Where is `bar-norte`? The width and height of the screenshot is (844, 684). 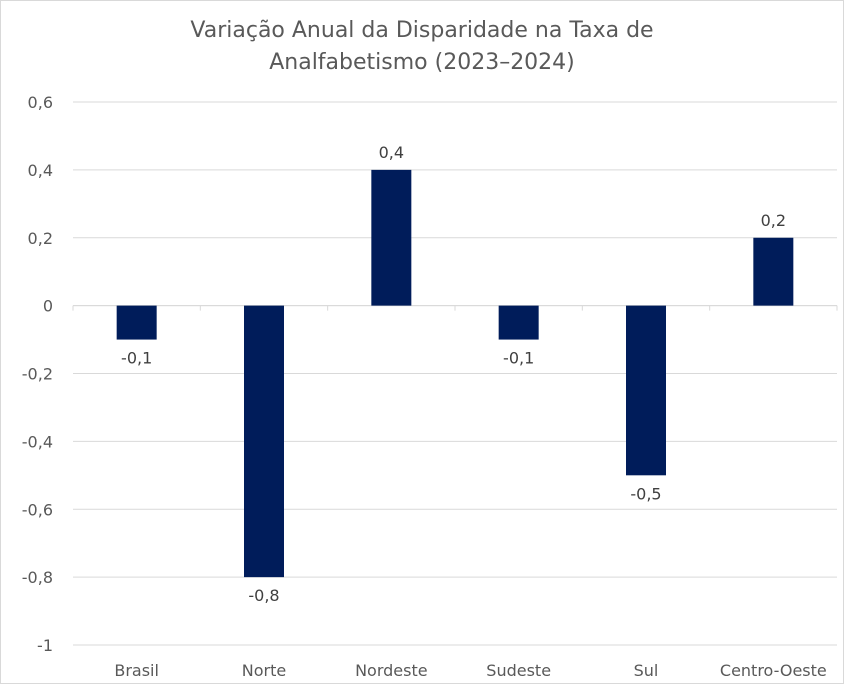
bar-norte is located at coordinates (264, 441).